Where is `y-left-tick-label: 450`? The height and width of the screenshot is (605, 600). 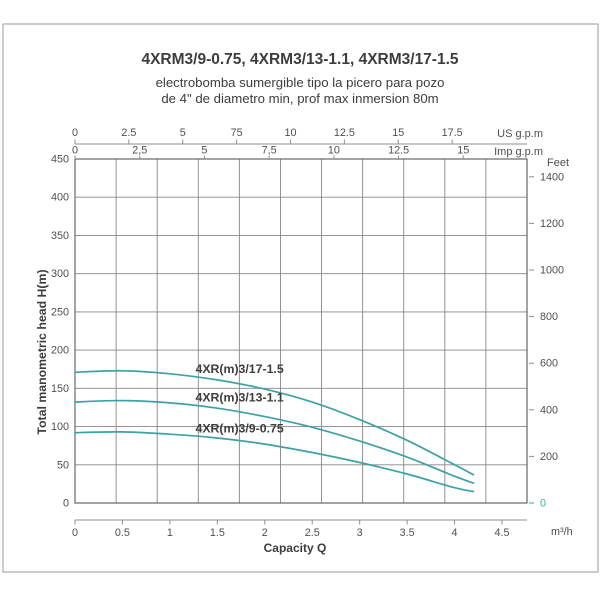 y-left-tick-label: 450 is located at coordinates (60, 160).